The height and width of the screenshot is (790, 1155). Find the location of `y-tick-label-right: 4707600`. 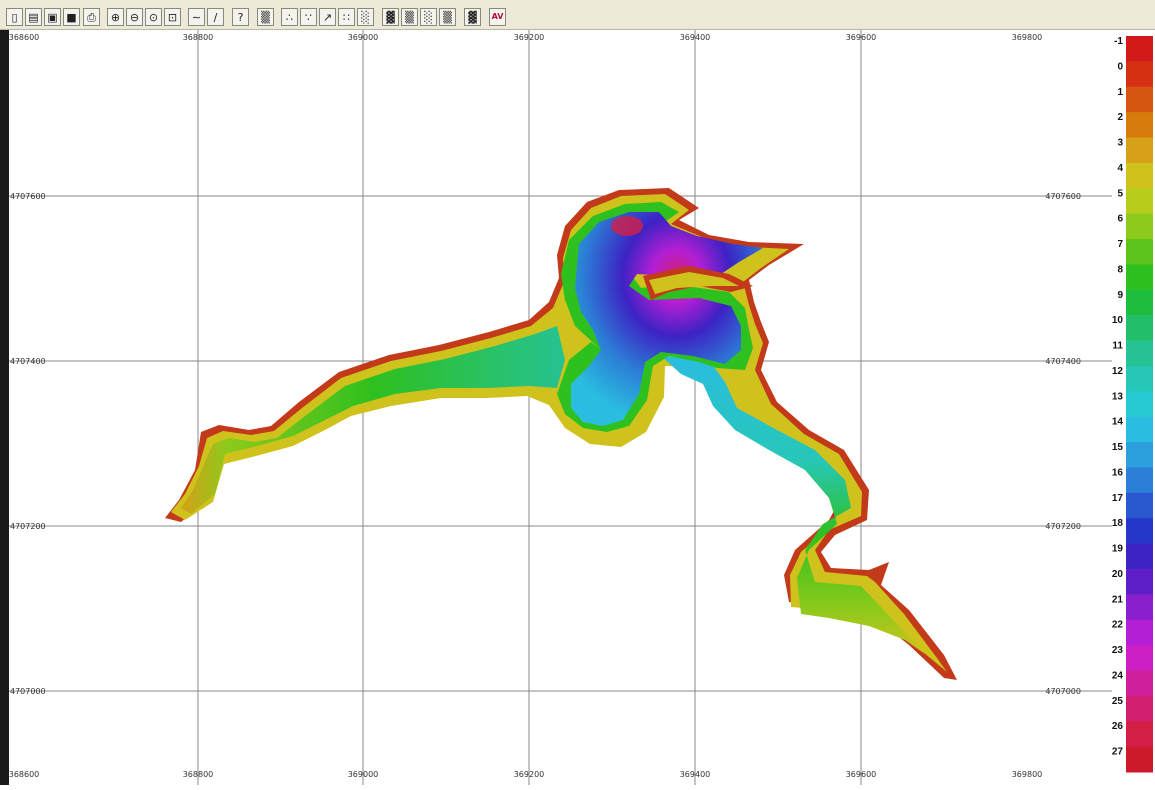

y-tick-label-right: 4707600 is located at coordinates (1063, 196).